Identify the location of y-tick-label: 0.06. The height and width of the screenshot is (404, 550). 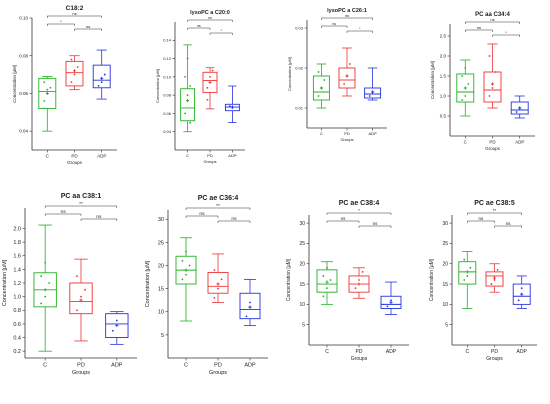
(23, 93).